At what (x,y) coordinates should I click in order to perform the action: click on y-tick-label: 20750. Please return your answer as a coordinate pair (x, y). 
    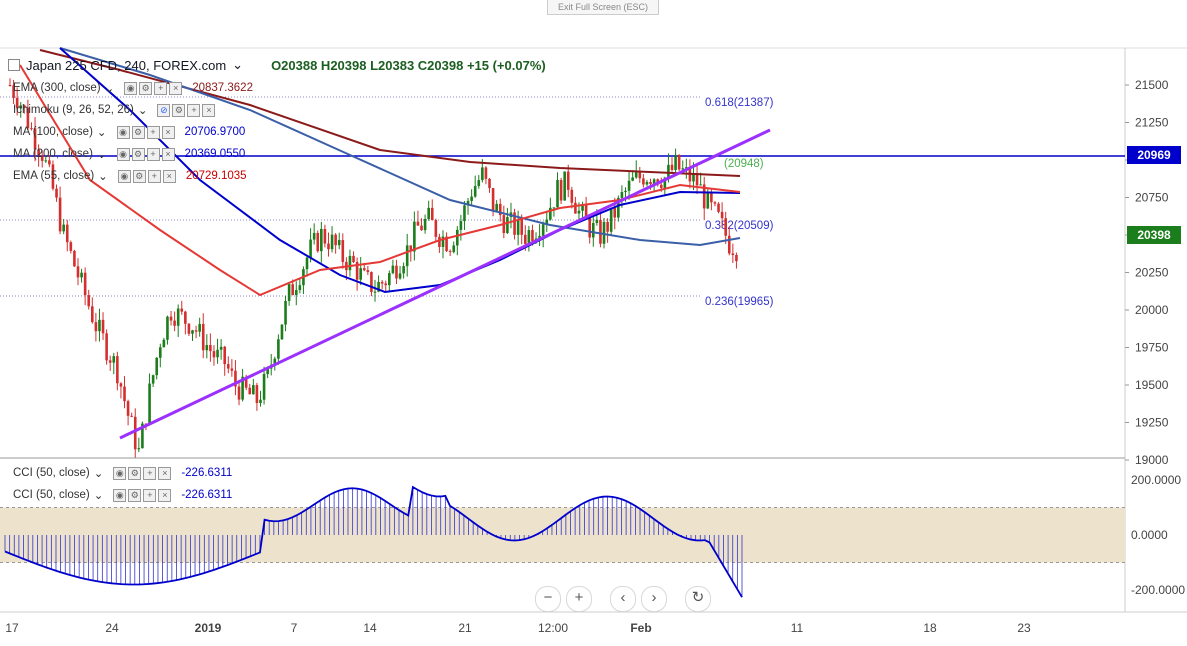
    Looking at the image, I should click on (1152, 198).